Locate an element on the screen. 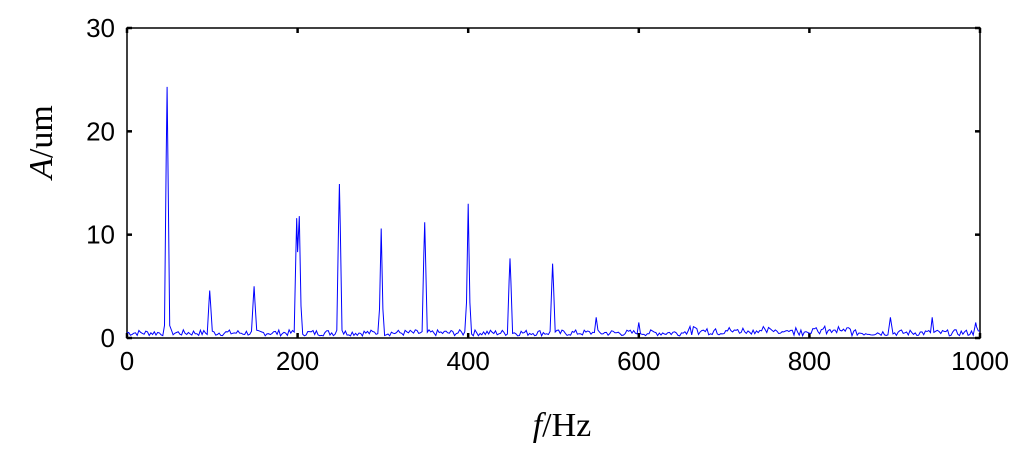  y-tick-labels: 0 10 20 30 is located at coordinates (100, 183).